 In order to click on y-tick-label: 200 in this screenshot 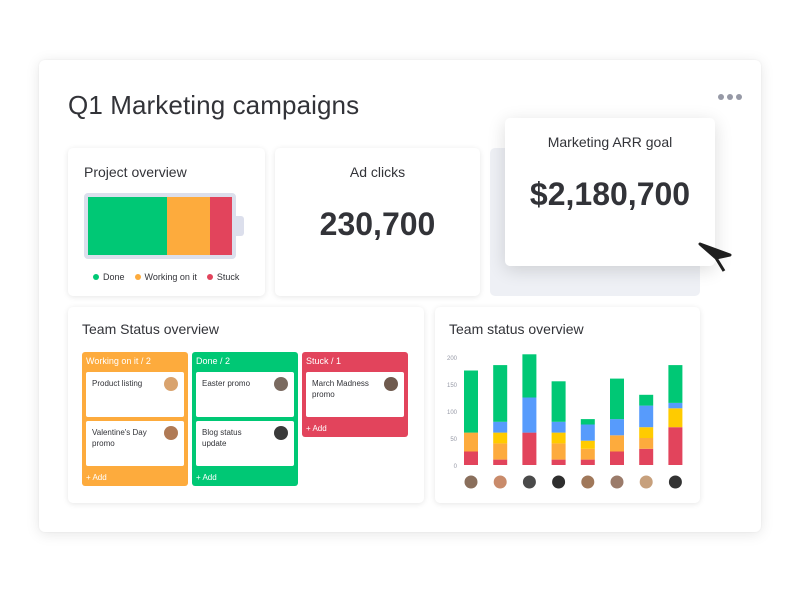, I will do `click(452, 359)`.